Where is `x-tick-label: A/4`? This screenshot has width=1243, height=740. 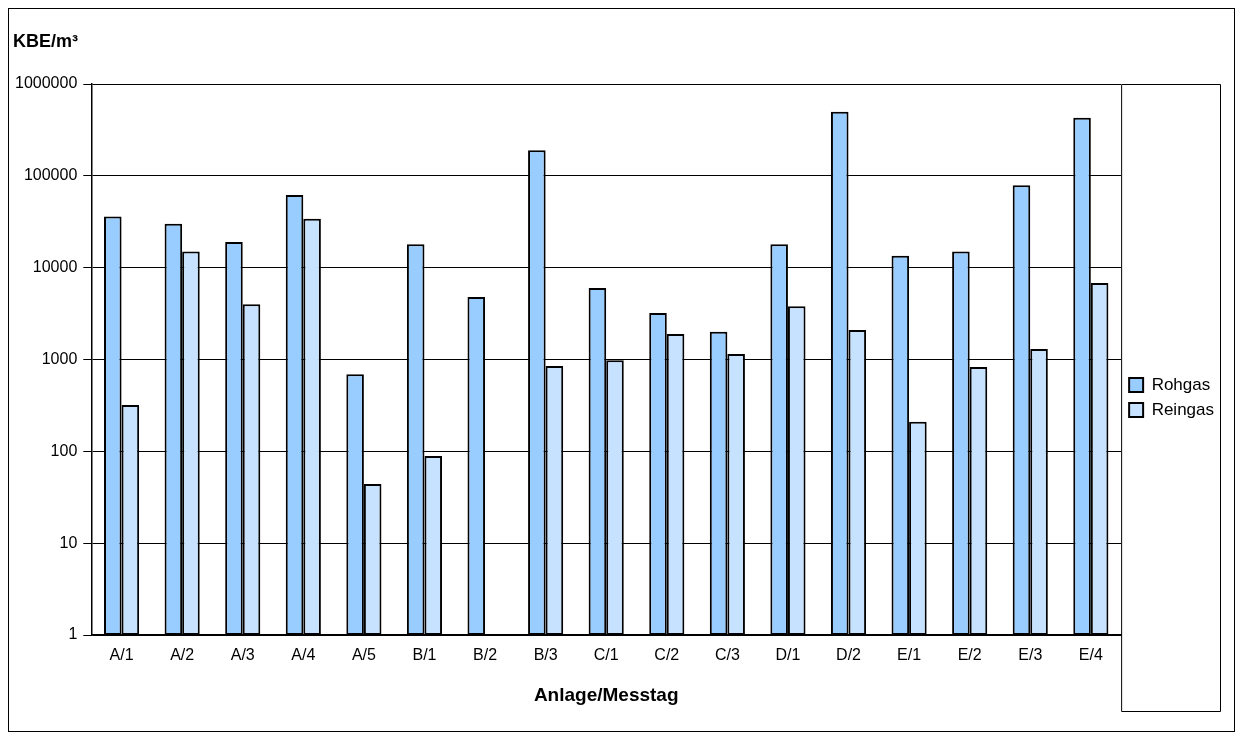 x-tick-label: A/4 is located at coordinates (303, 655).